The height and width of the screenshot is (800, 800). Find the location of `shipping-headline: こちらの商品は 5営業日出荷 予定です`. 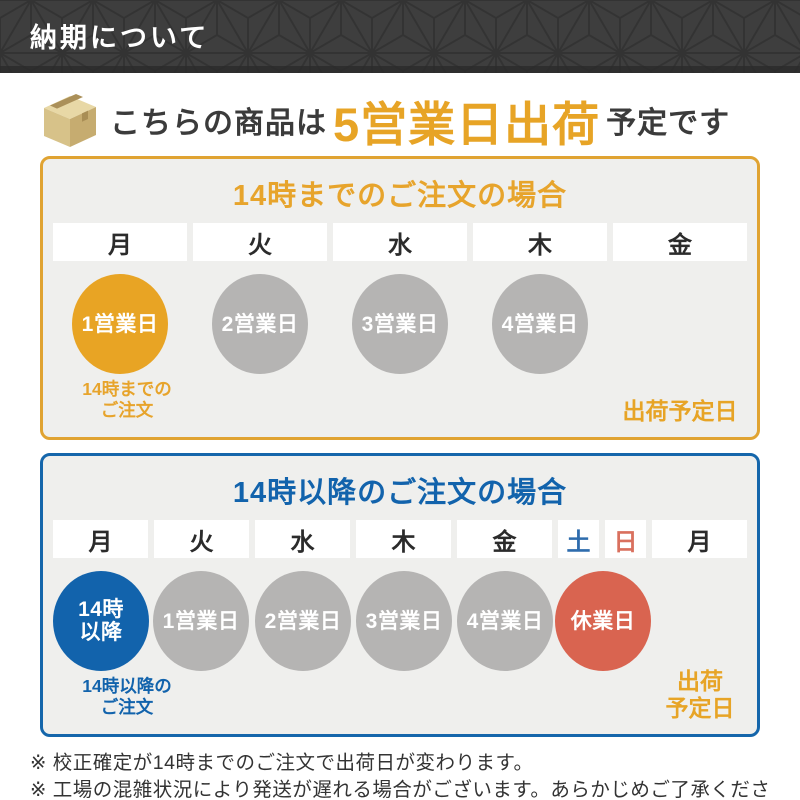

shipping-headline: こちらの商品は 5営業日出荷 予定です is located at coordinates (419, 120).